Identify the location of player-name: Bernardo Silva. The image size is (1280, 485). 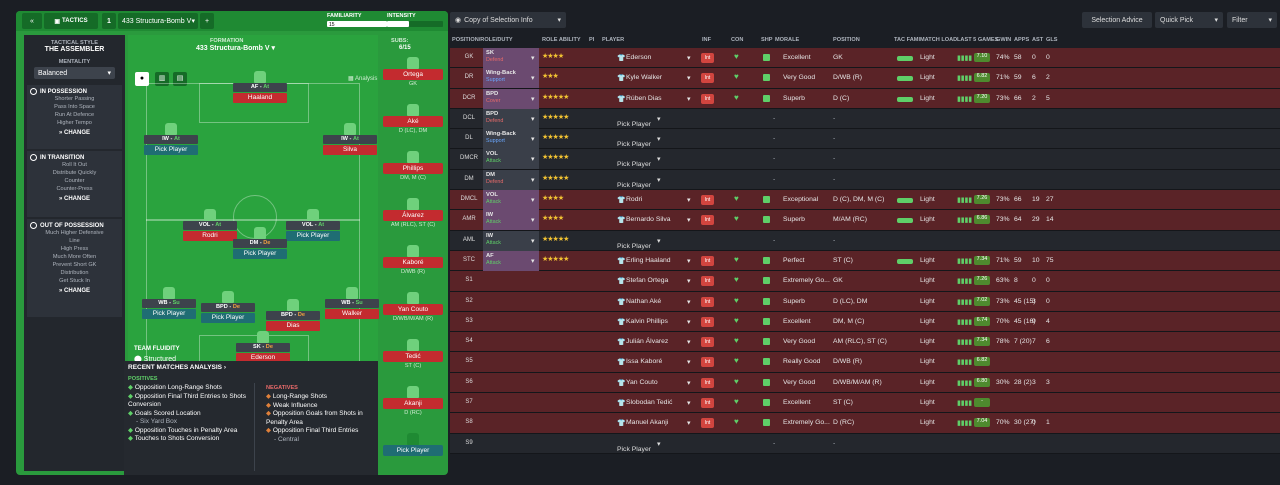
(648, 220).